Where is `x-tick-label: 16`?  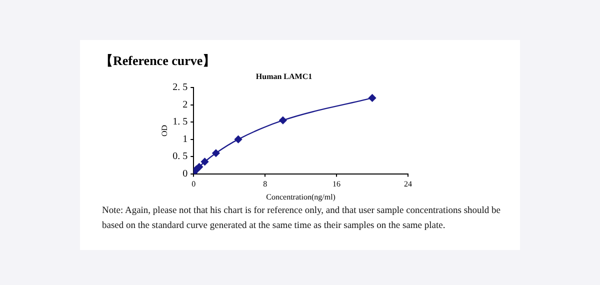 x-tick-label: 16 is located at coordinates (336, 184).